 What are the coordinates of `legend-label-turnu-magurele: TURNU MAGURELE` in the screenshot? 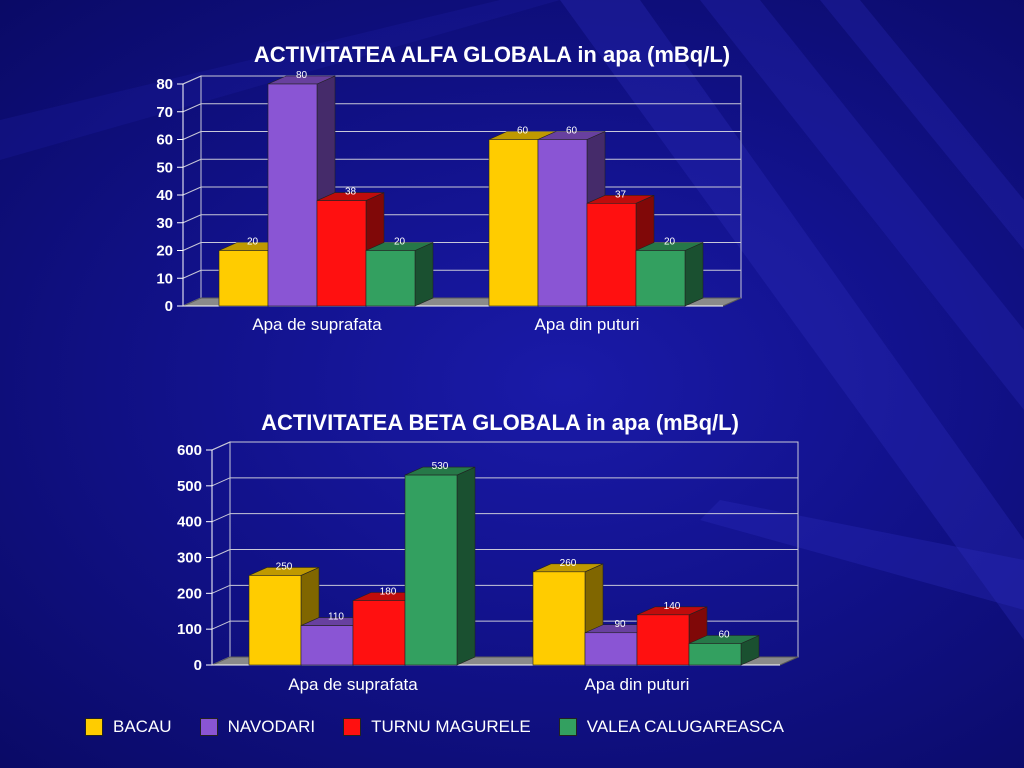 It's located at (451, 726).